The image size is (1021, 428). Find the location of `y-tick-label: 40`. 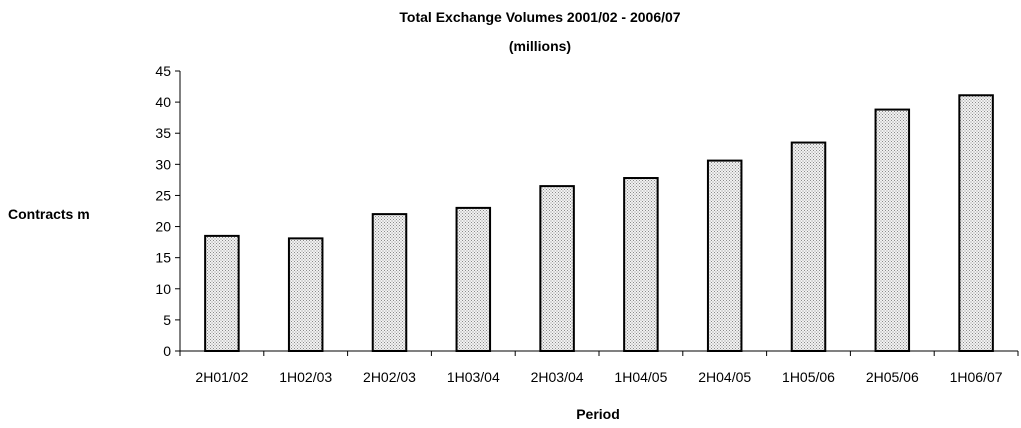

y-tick-label: 40 is located at coordinates (163, 102).